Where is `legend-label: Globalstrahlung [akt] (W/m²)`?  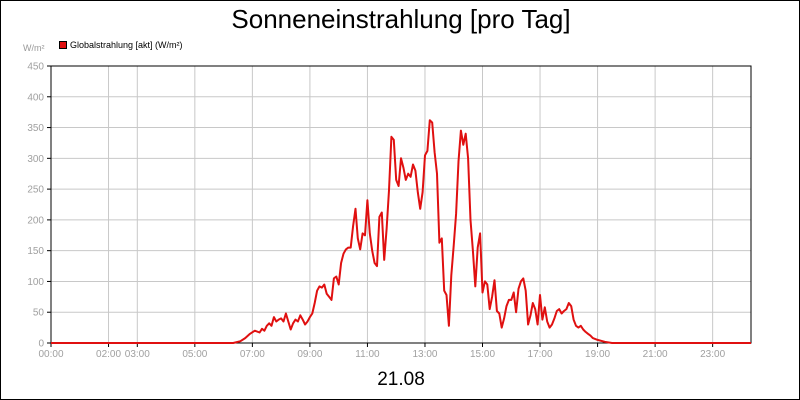 legend-label: Globalstrahlung [akt] (W/m²) is located at coordinates (126, 45).